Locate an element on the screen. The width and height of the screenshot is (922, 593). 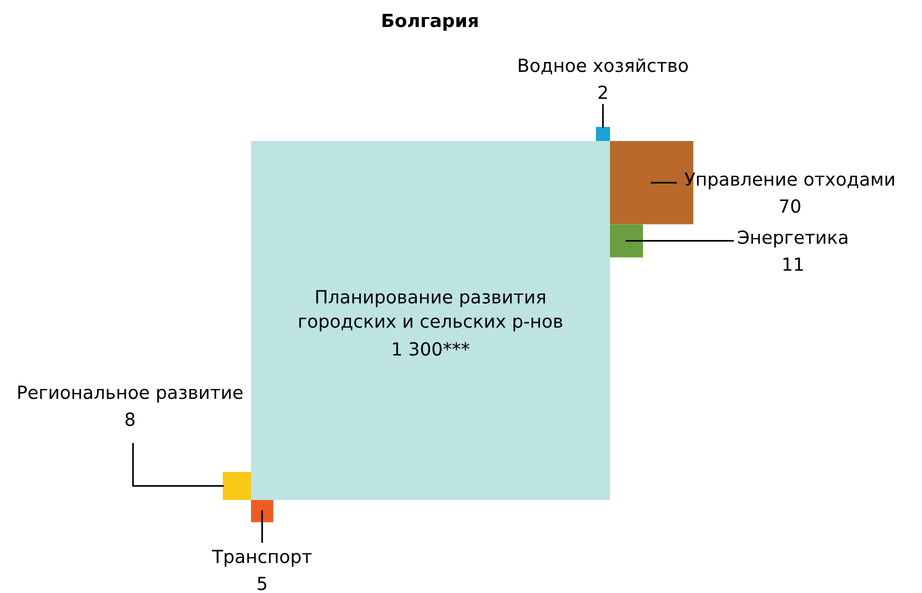
category-label: Водное хозяйство is located at coordinates (603, 66).